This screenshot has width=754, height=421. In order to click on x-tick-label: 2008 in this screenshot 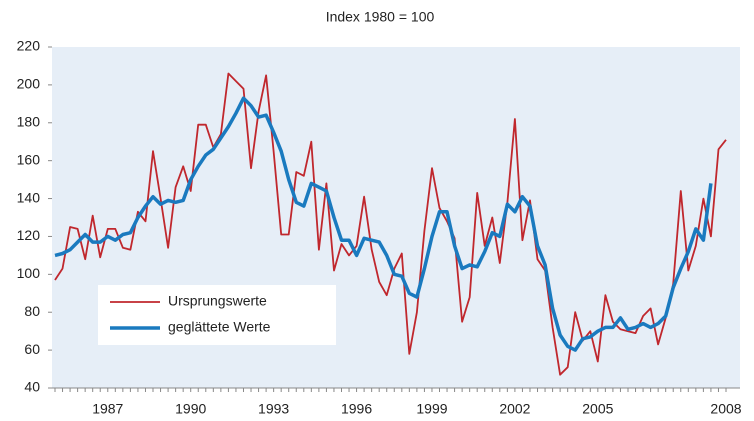, I will do `click(725, 409)`.